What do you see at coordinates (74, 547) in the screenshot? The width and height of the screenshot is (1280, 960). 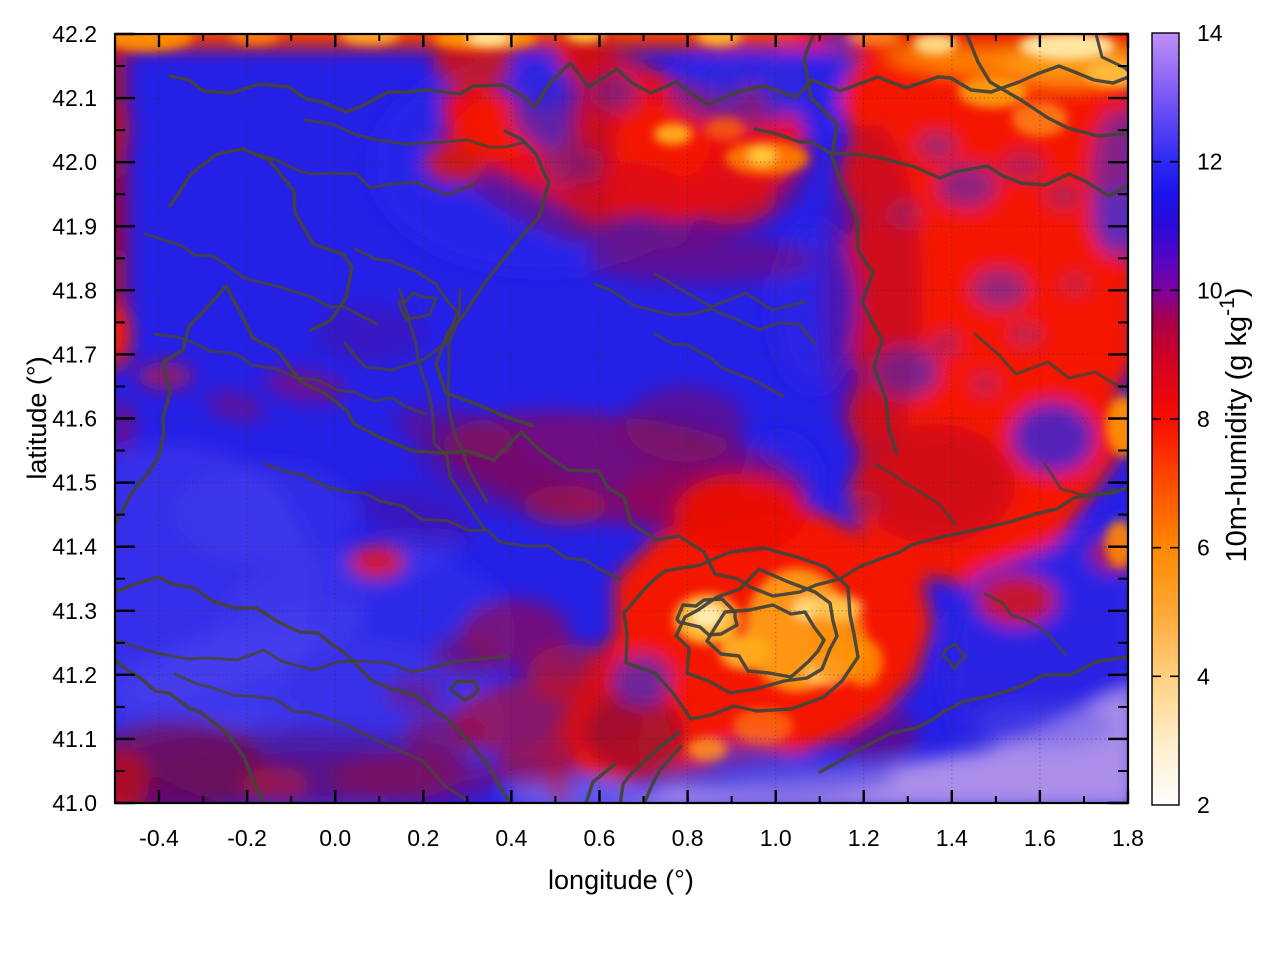 I see `svg-text: 41.4` at bounding box center [74, 547].